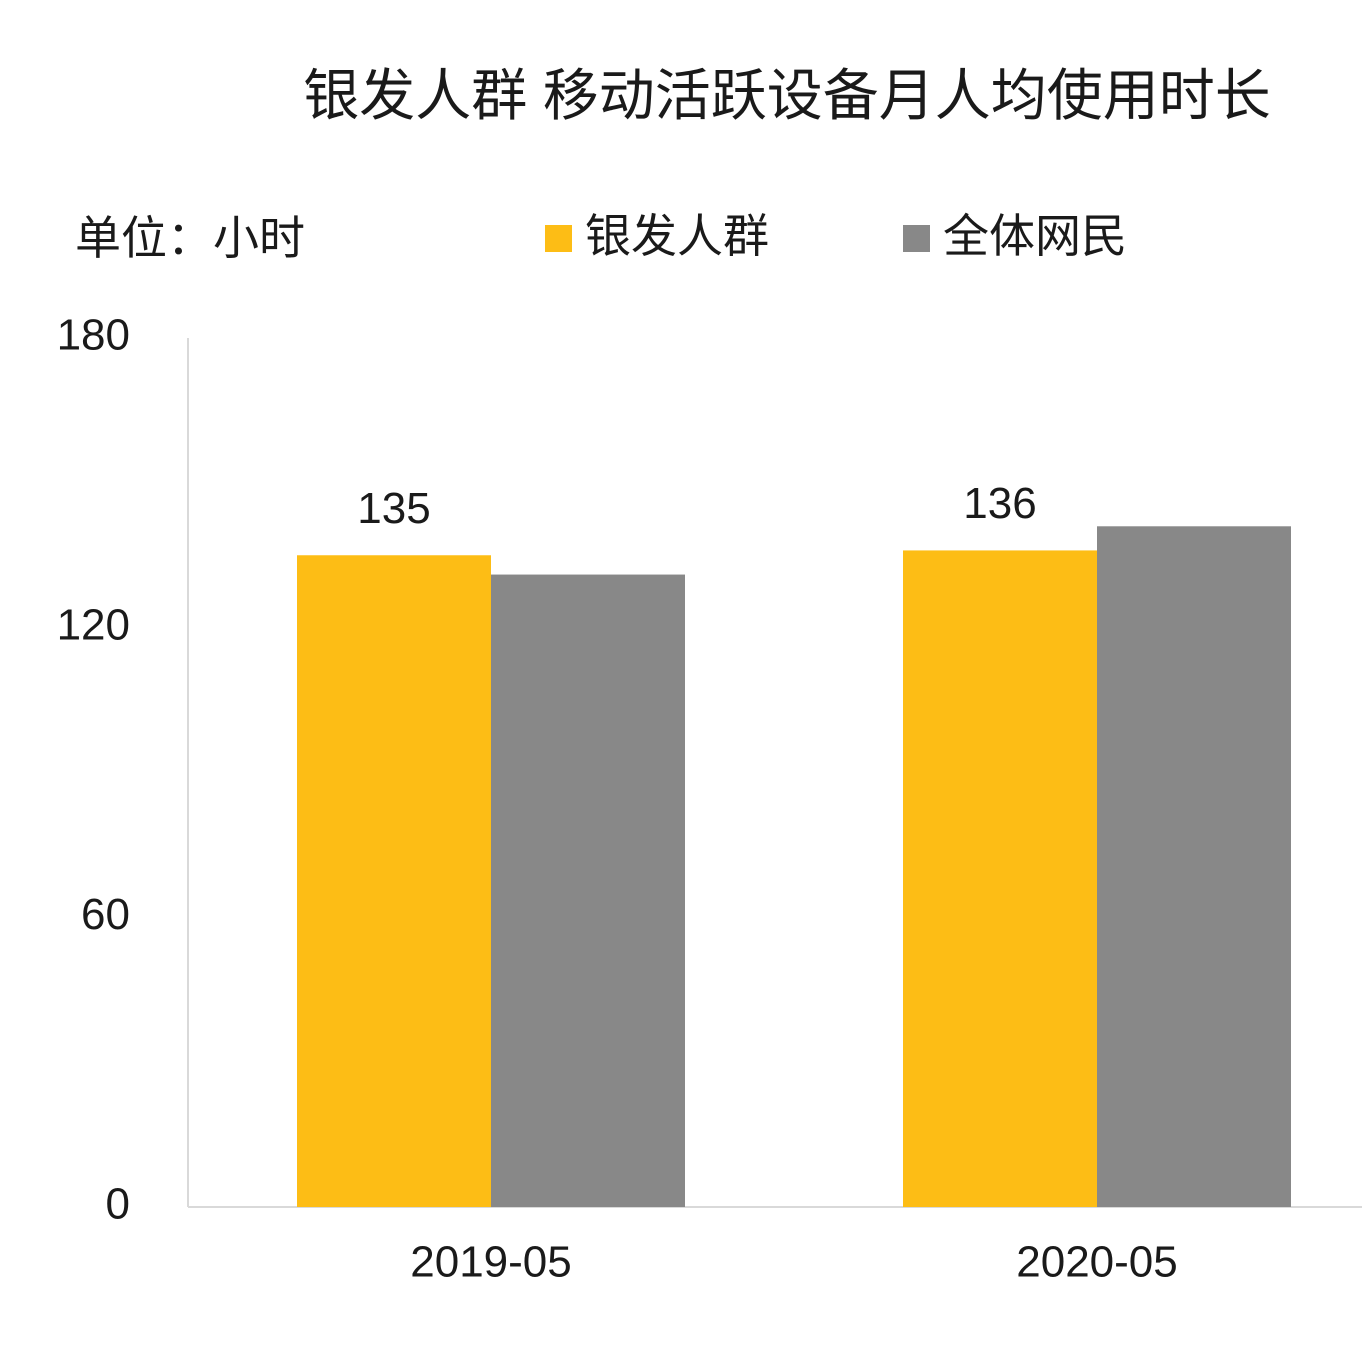  Describe the element at coordinates (677, 236) in the screenshot. I see `legend-label: 银发人群` at that location.